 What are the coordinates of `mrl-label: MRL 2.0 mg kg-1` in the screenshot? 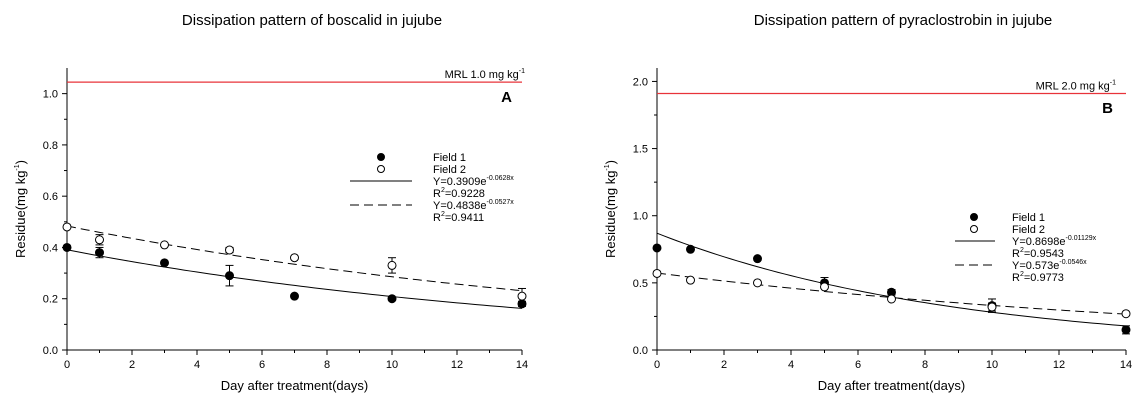 It's located at (1076, 86).